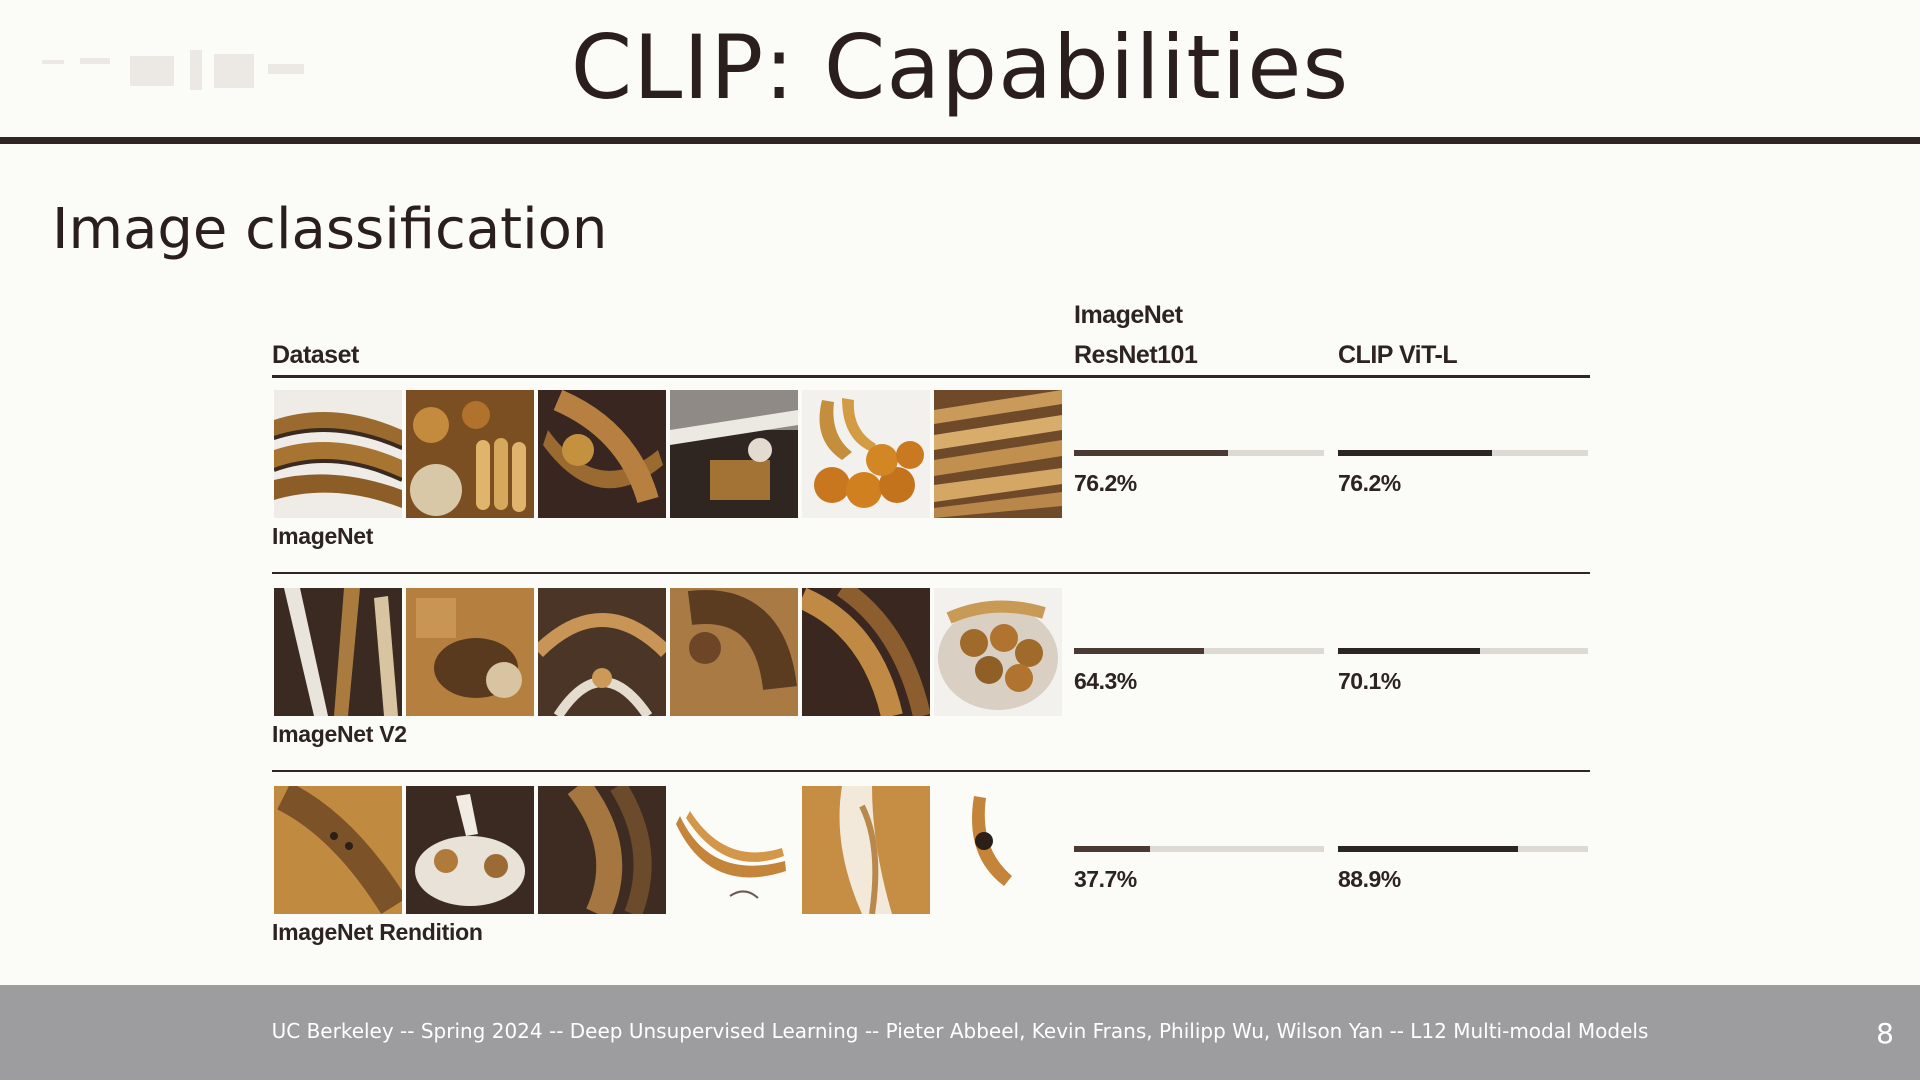 Image resolution: width=1920 pixels, height=1080 pixels. I want to click on table-row: 64.3% 70.1% ImageNet V2, so click(931, 675).